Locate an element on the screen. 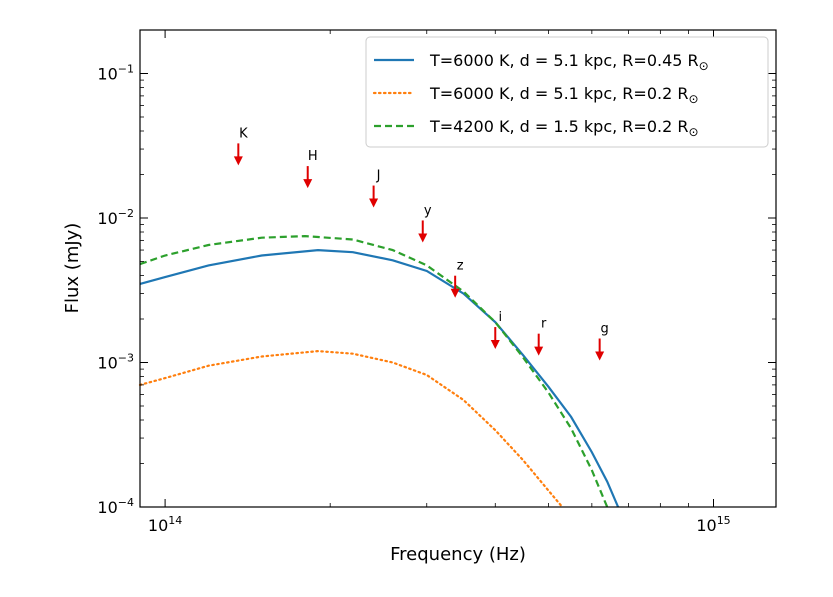 The width and height of the screenshot is (833, 597). band-label: i is located at coordinates (500, 317).